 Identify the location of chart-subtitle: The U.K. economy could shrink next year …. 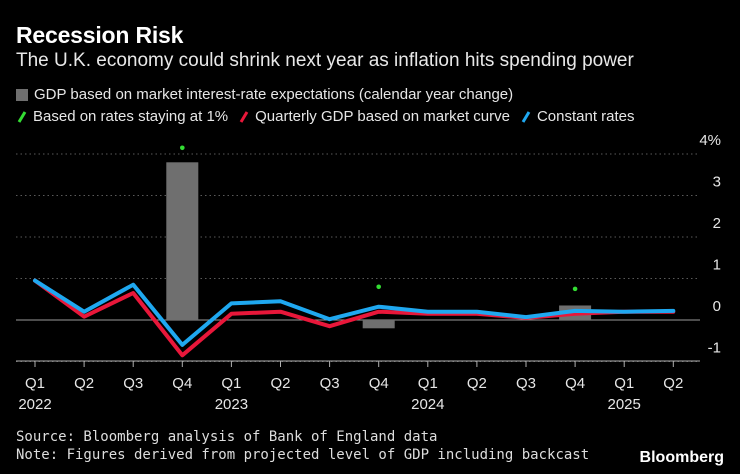
(325, 60).